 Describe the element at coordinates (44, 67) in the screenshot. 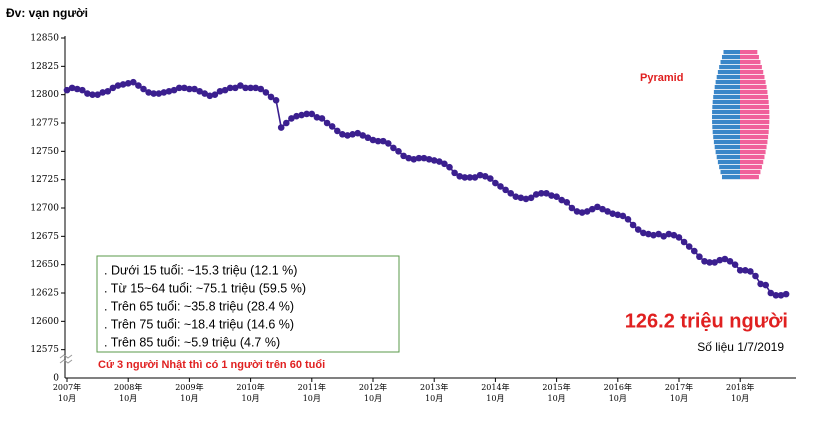

I see `y-tick-label: 12825` at that location.